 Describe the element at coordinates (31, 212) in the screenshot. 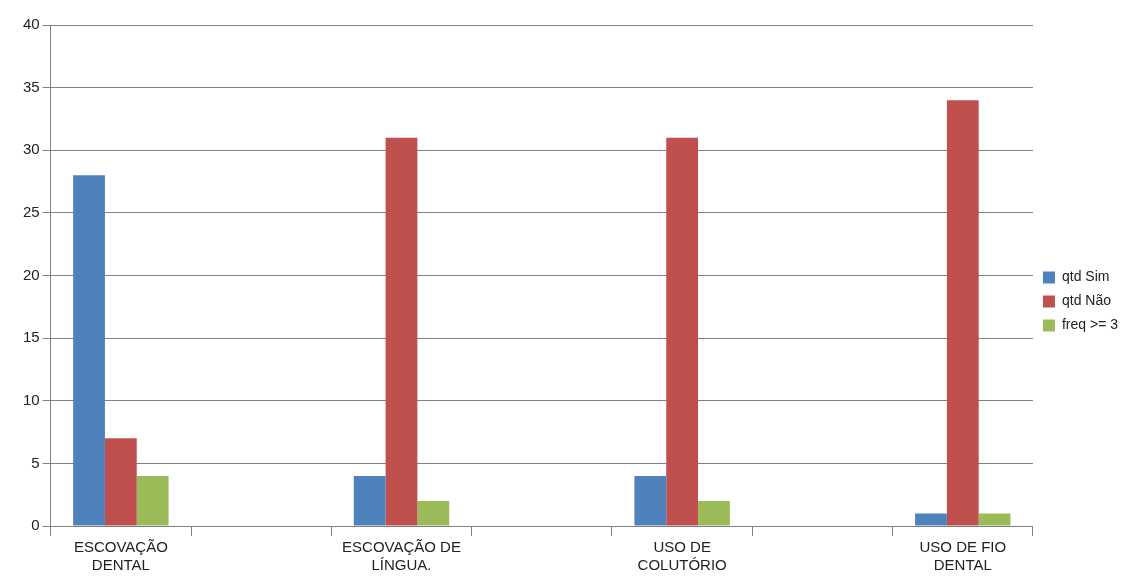

I see `y-tick-label: 25` at that location.